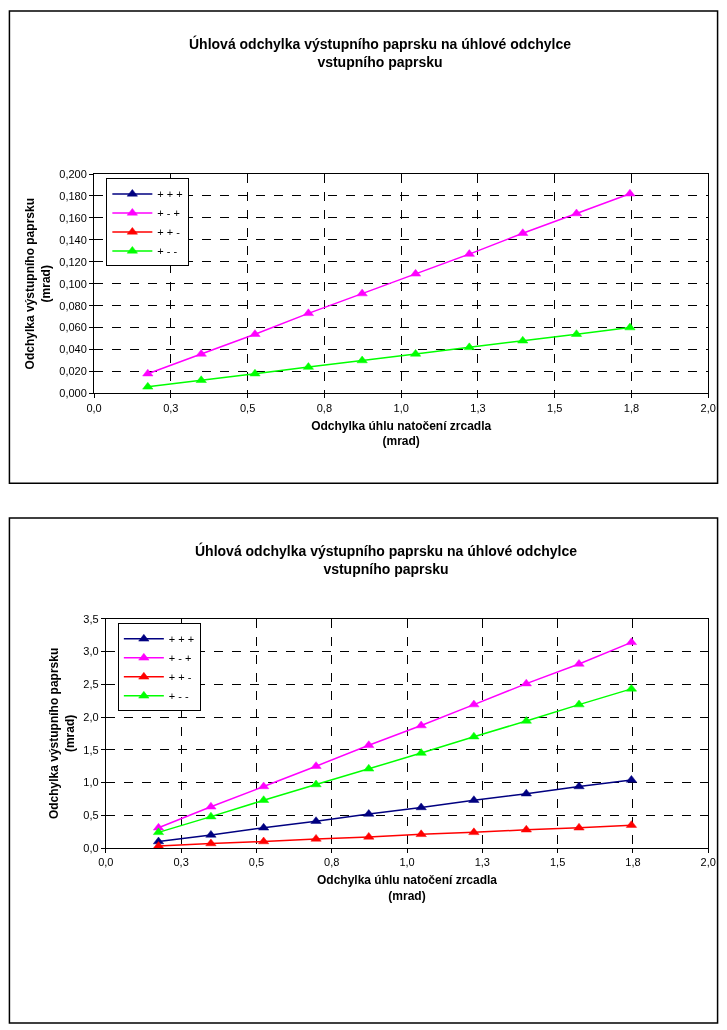 This screenshot has height=1030, width=727. Describe the element at coordinates (73, 217) in the screenshot. I see `y-tick-label: 0,160` at that location.